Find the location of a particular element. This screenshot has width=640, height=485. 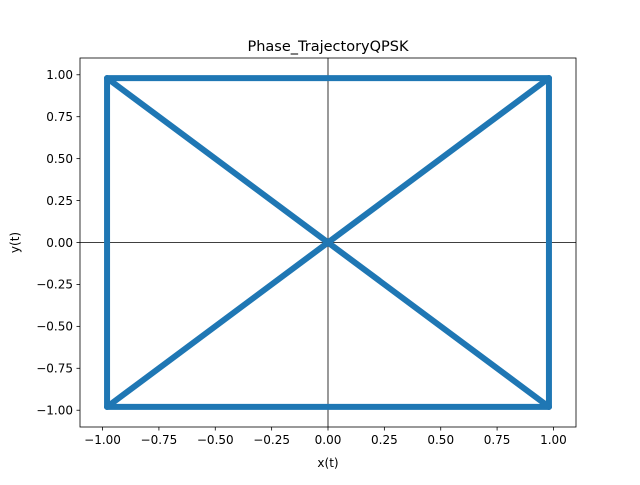

x-tick-label: 0.50 is located at coordinates (440, 440).